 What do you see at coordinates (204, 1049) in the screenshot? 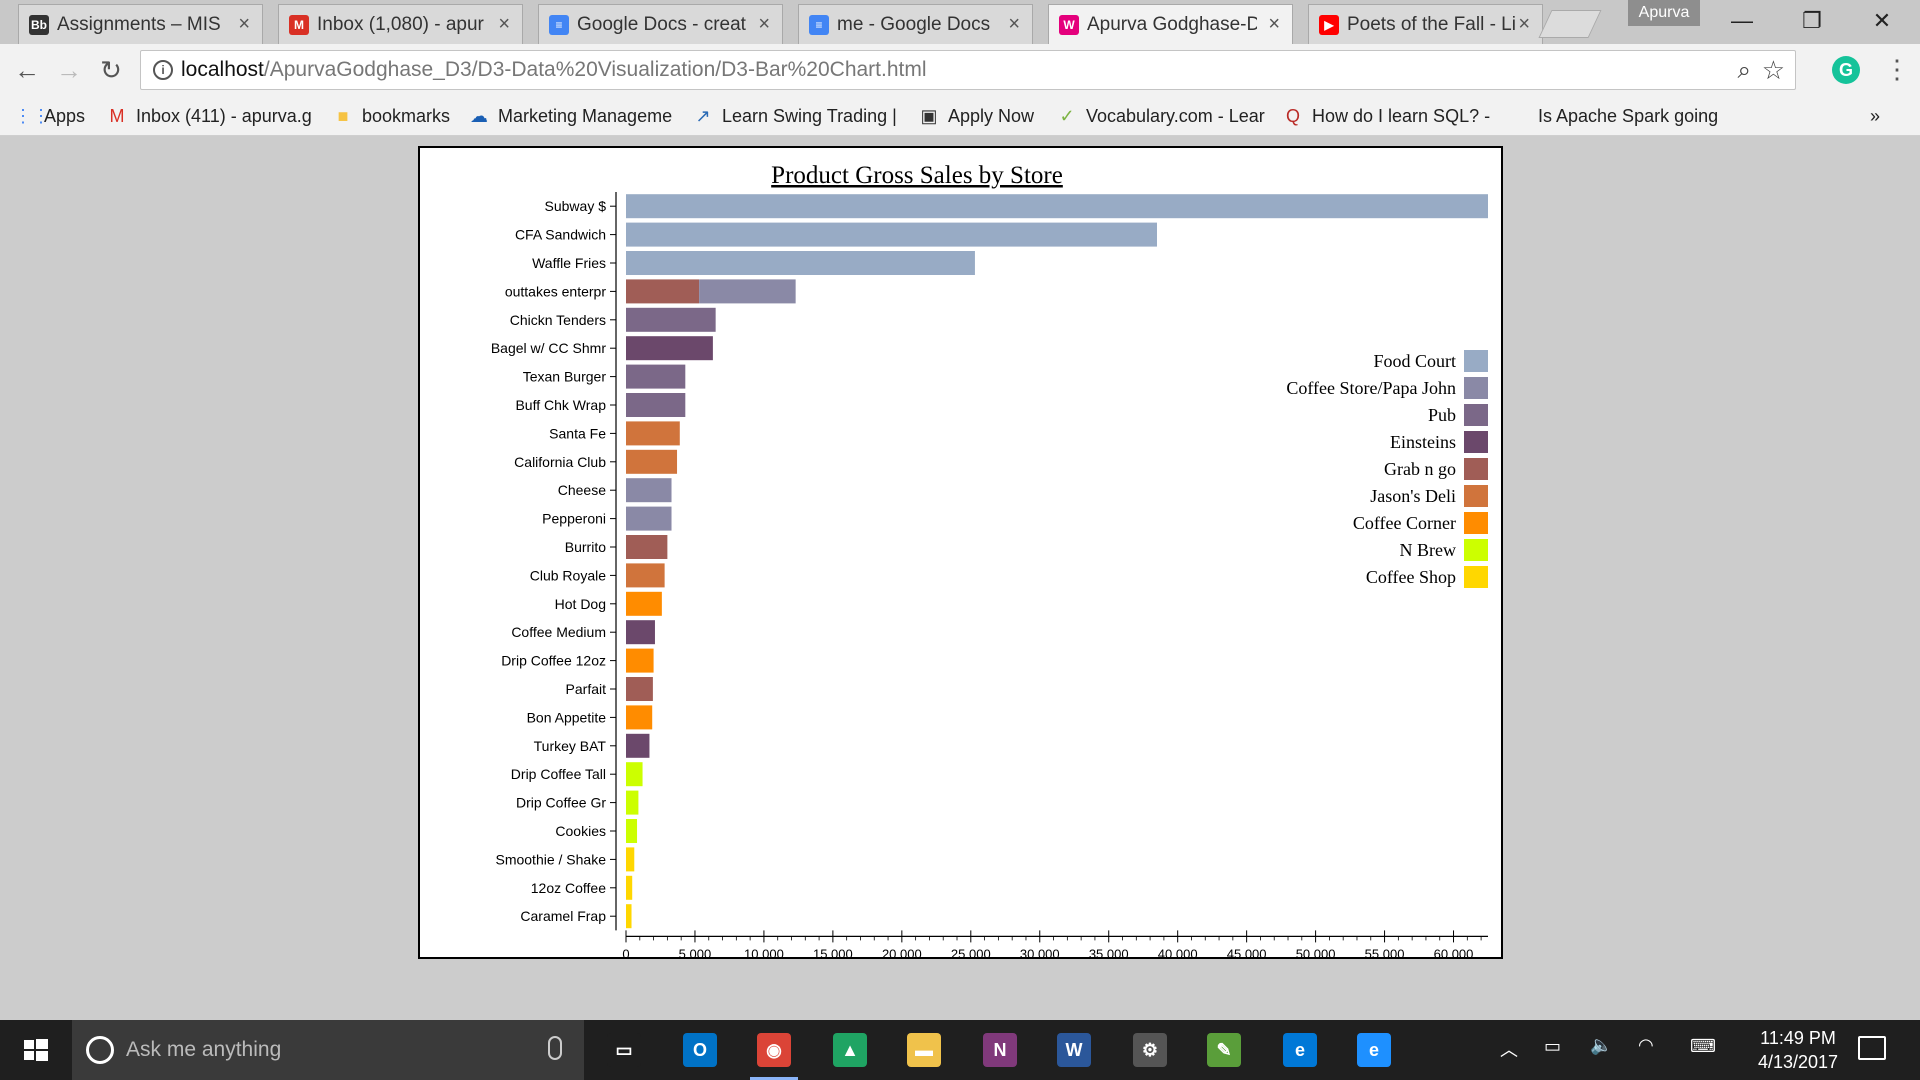
I see `search-placeholder: Ask me anything` at bounding box center [204, 1049].